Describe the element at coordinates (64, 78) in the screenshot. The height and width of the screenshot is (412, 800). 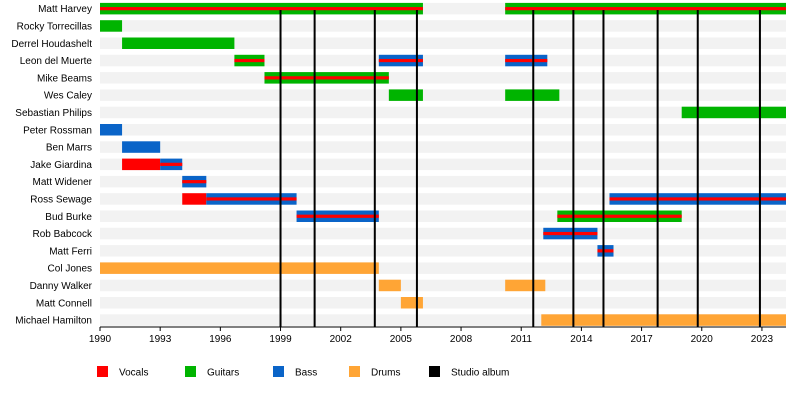
I see `member-label: Mike Beams` at that location.